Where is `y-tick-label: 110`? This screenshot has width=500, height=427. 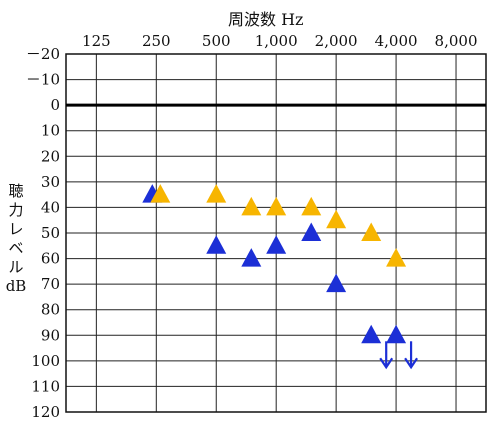 y-tick-label: 110 is located at coordinates (45, 386).